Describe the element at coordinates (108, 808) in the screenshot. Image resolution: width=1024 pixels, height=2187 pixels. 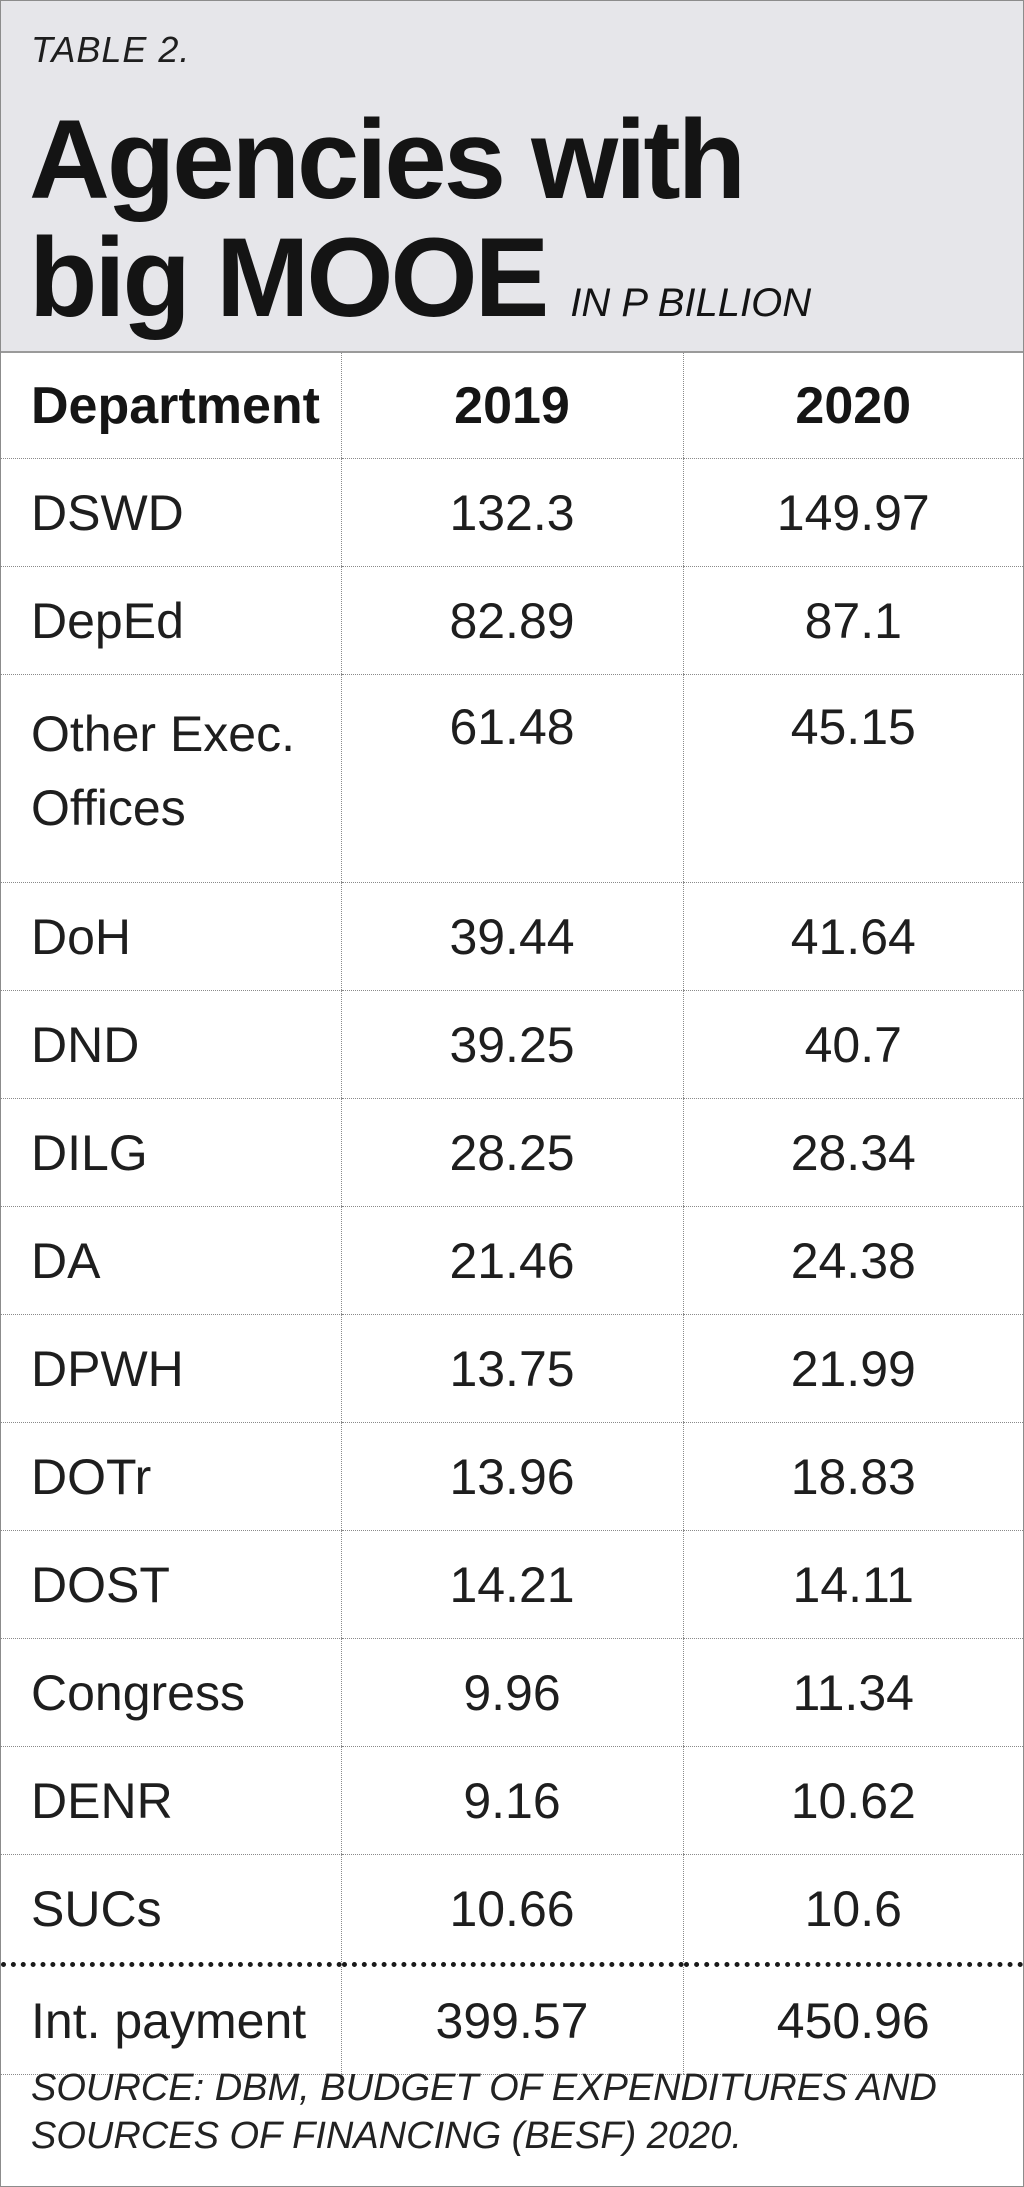
I see `department-cell-line-2: Offices` at that location.